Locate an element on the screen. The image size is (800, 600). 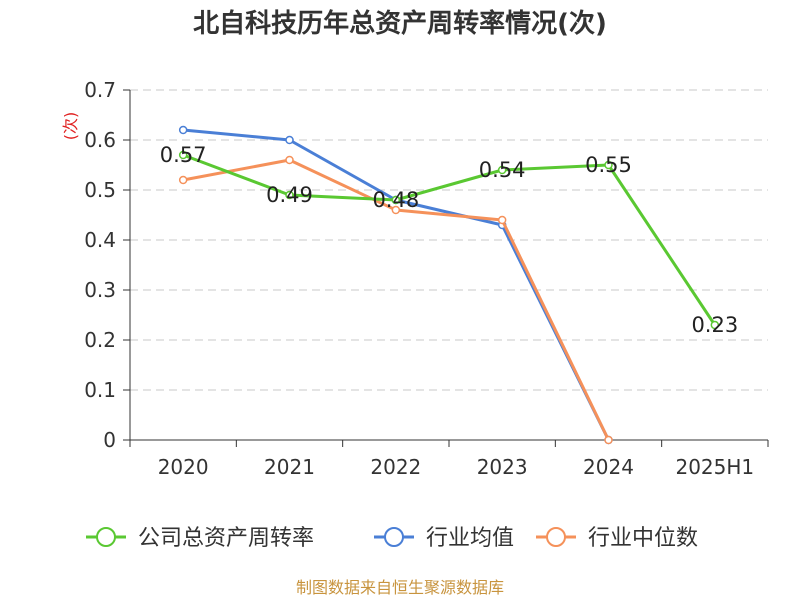
y-tick-label: 0.5 is located at coordinates (100, 190).